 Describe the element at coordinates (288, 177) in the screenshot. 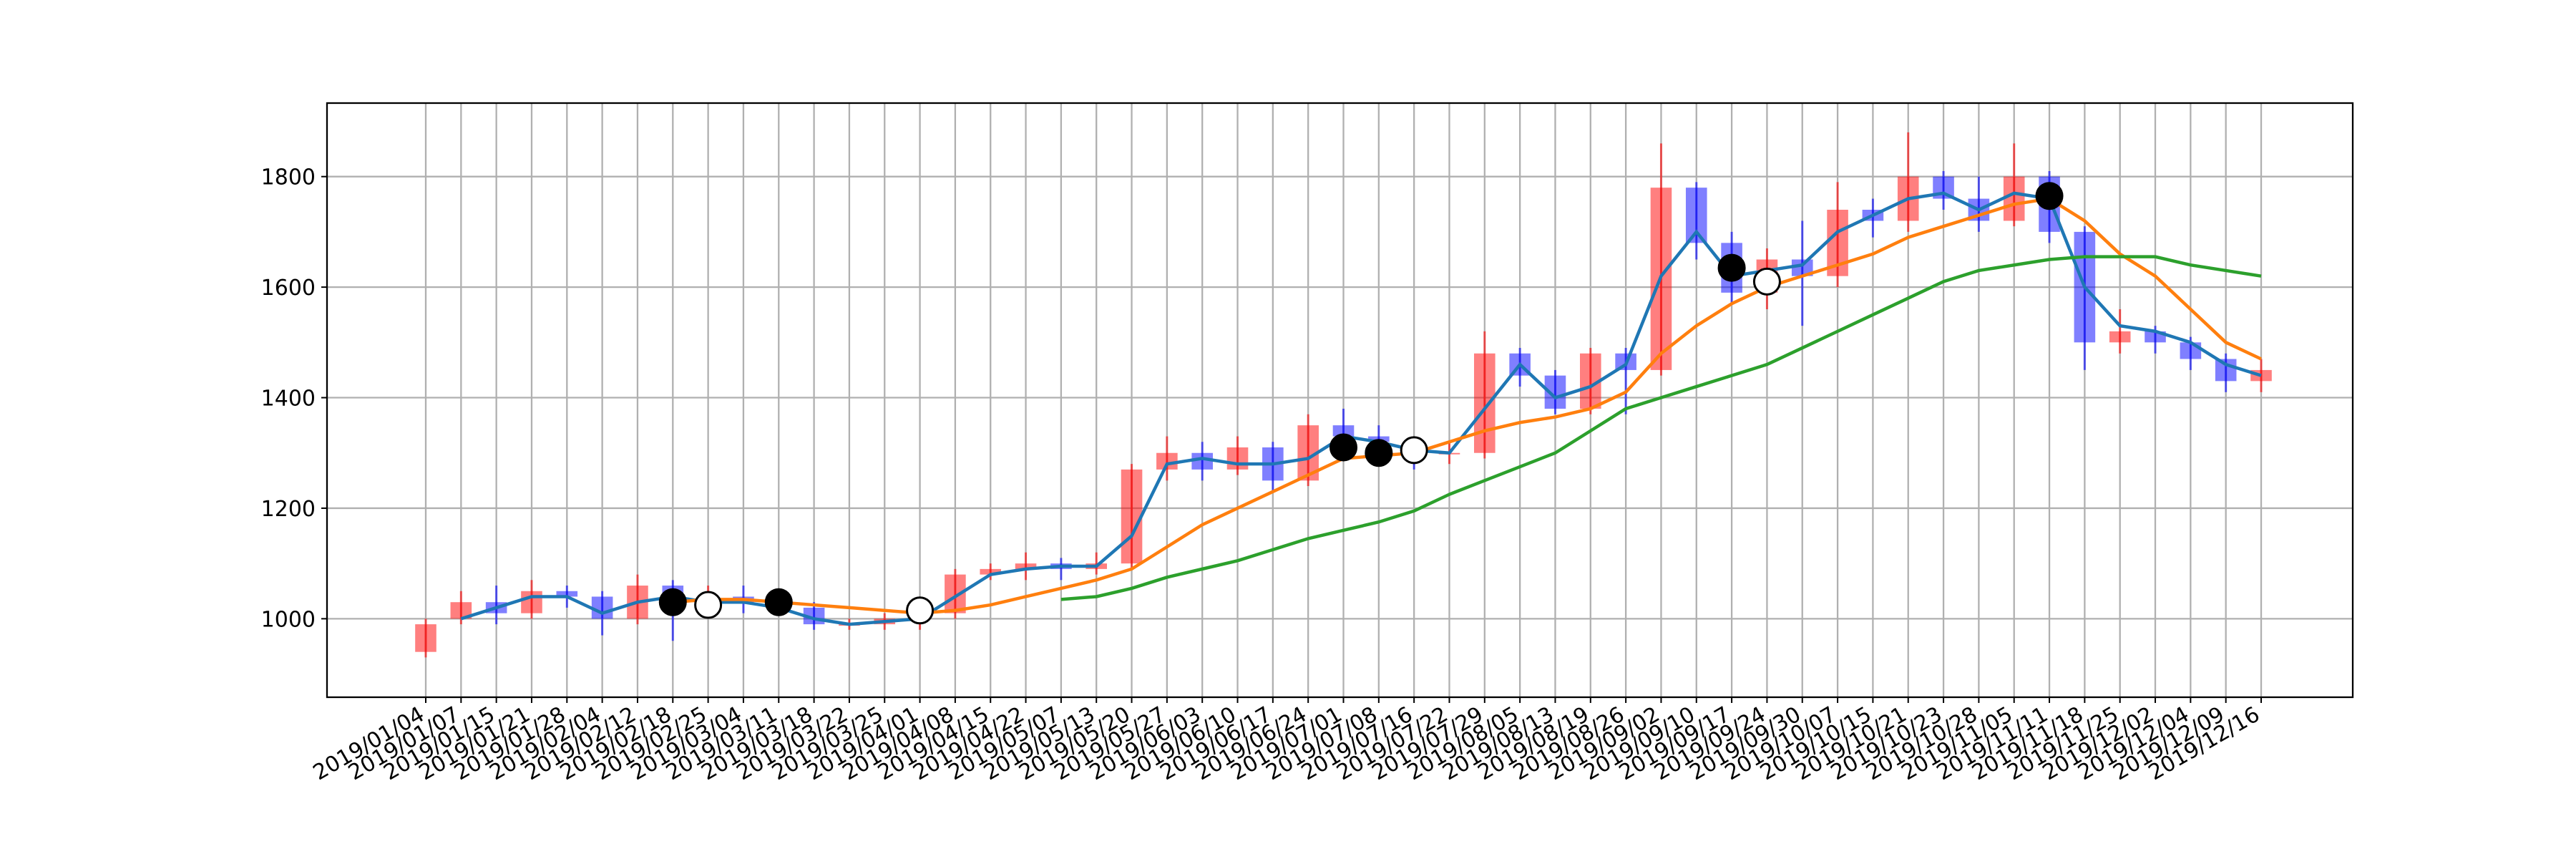

I see `y-tick-label: 1800` at that location.